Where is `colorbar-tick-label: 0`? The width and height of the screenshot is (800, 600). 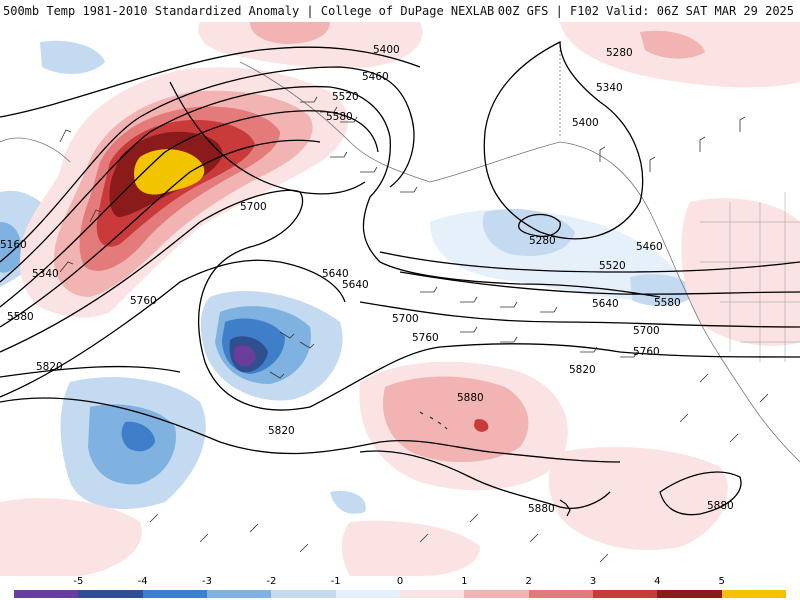 colorbar-tick-label: 0 is located at coordinates (400, 581).